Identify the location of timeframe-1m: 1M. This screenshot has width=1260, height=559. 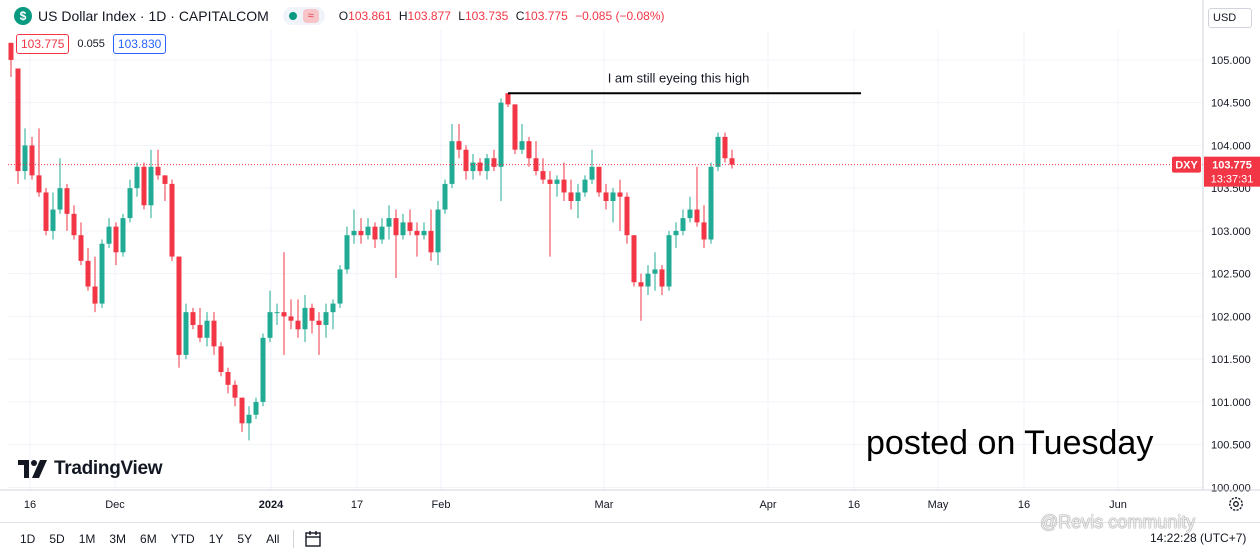
(87, 539).